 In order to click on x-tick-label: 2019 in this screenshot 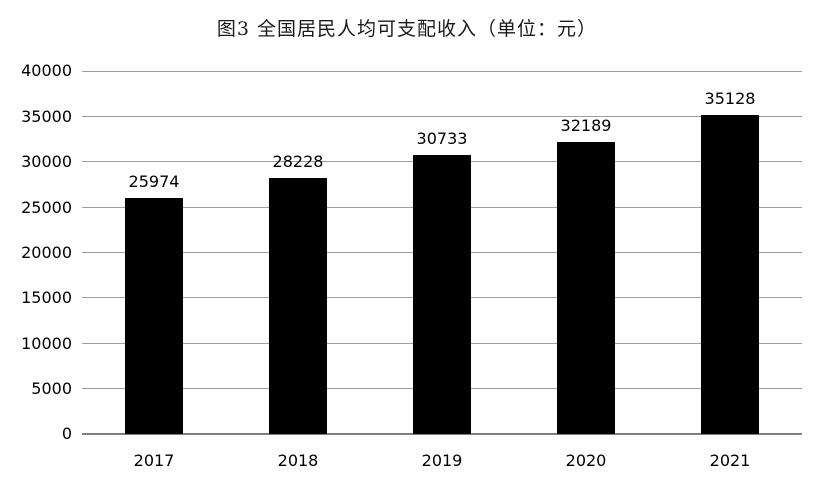, I will do `click(442, 460)`.